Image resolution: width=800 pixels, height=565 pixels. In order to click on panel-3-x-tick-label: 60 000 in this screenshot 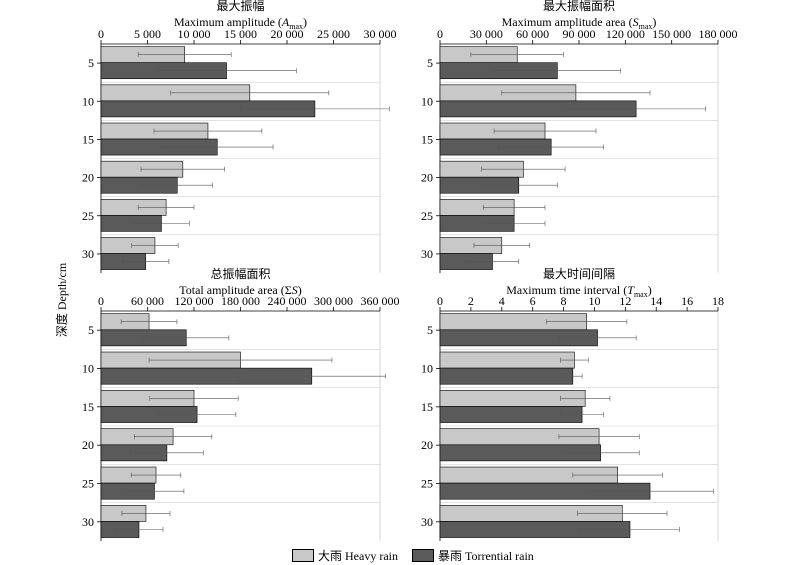, I will do `click(147, 301)`.